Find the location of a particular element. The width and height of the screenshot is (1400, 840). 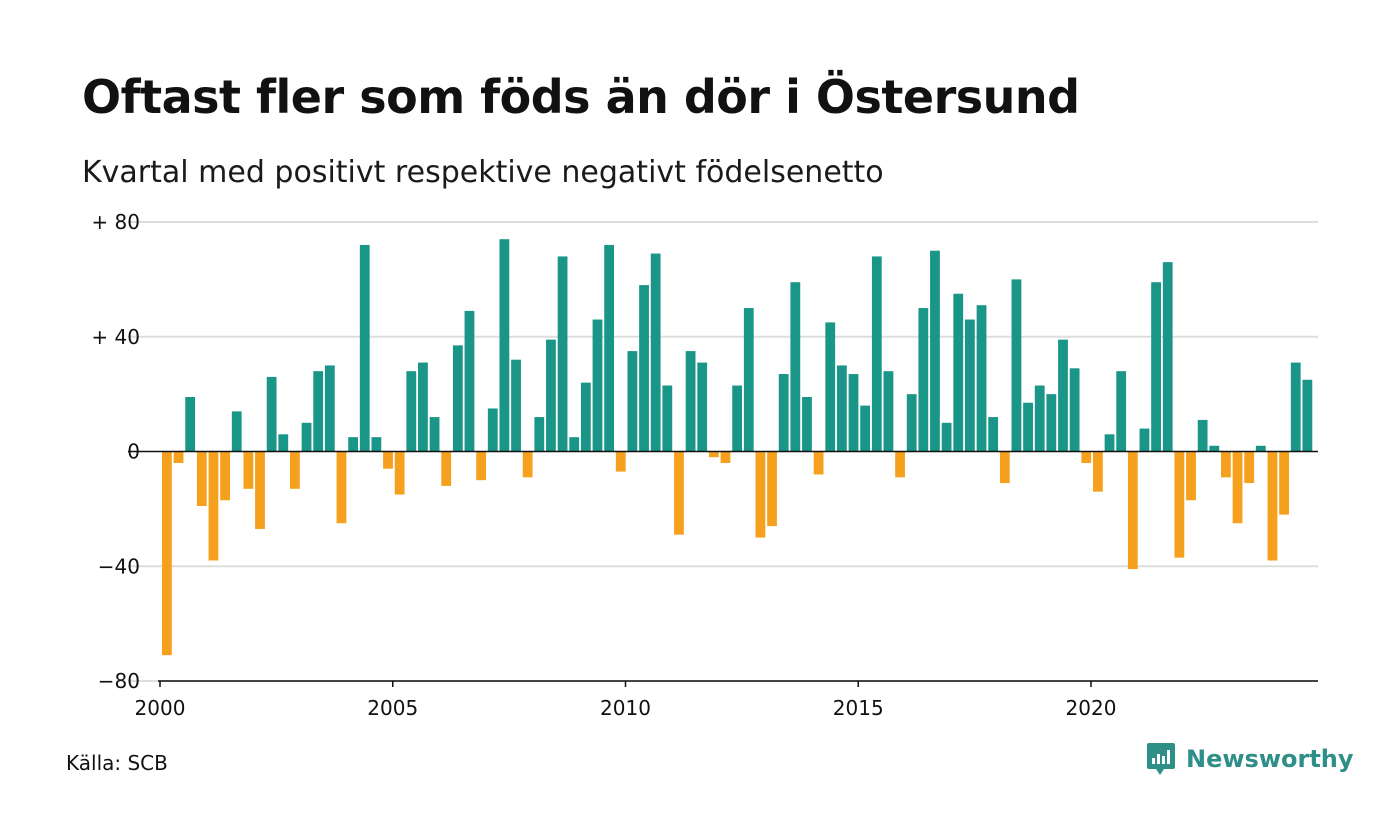

x-tick-label: 2020 is located at coordinates (1091, 708).